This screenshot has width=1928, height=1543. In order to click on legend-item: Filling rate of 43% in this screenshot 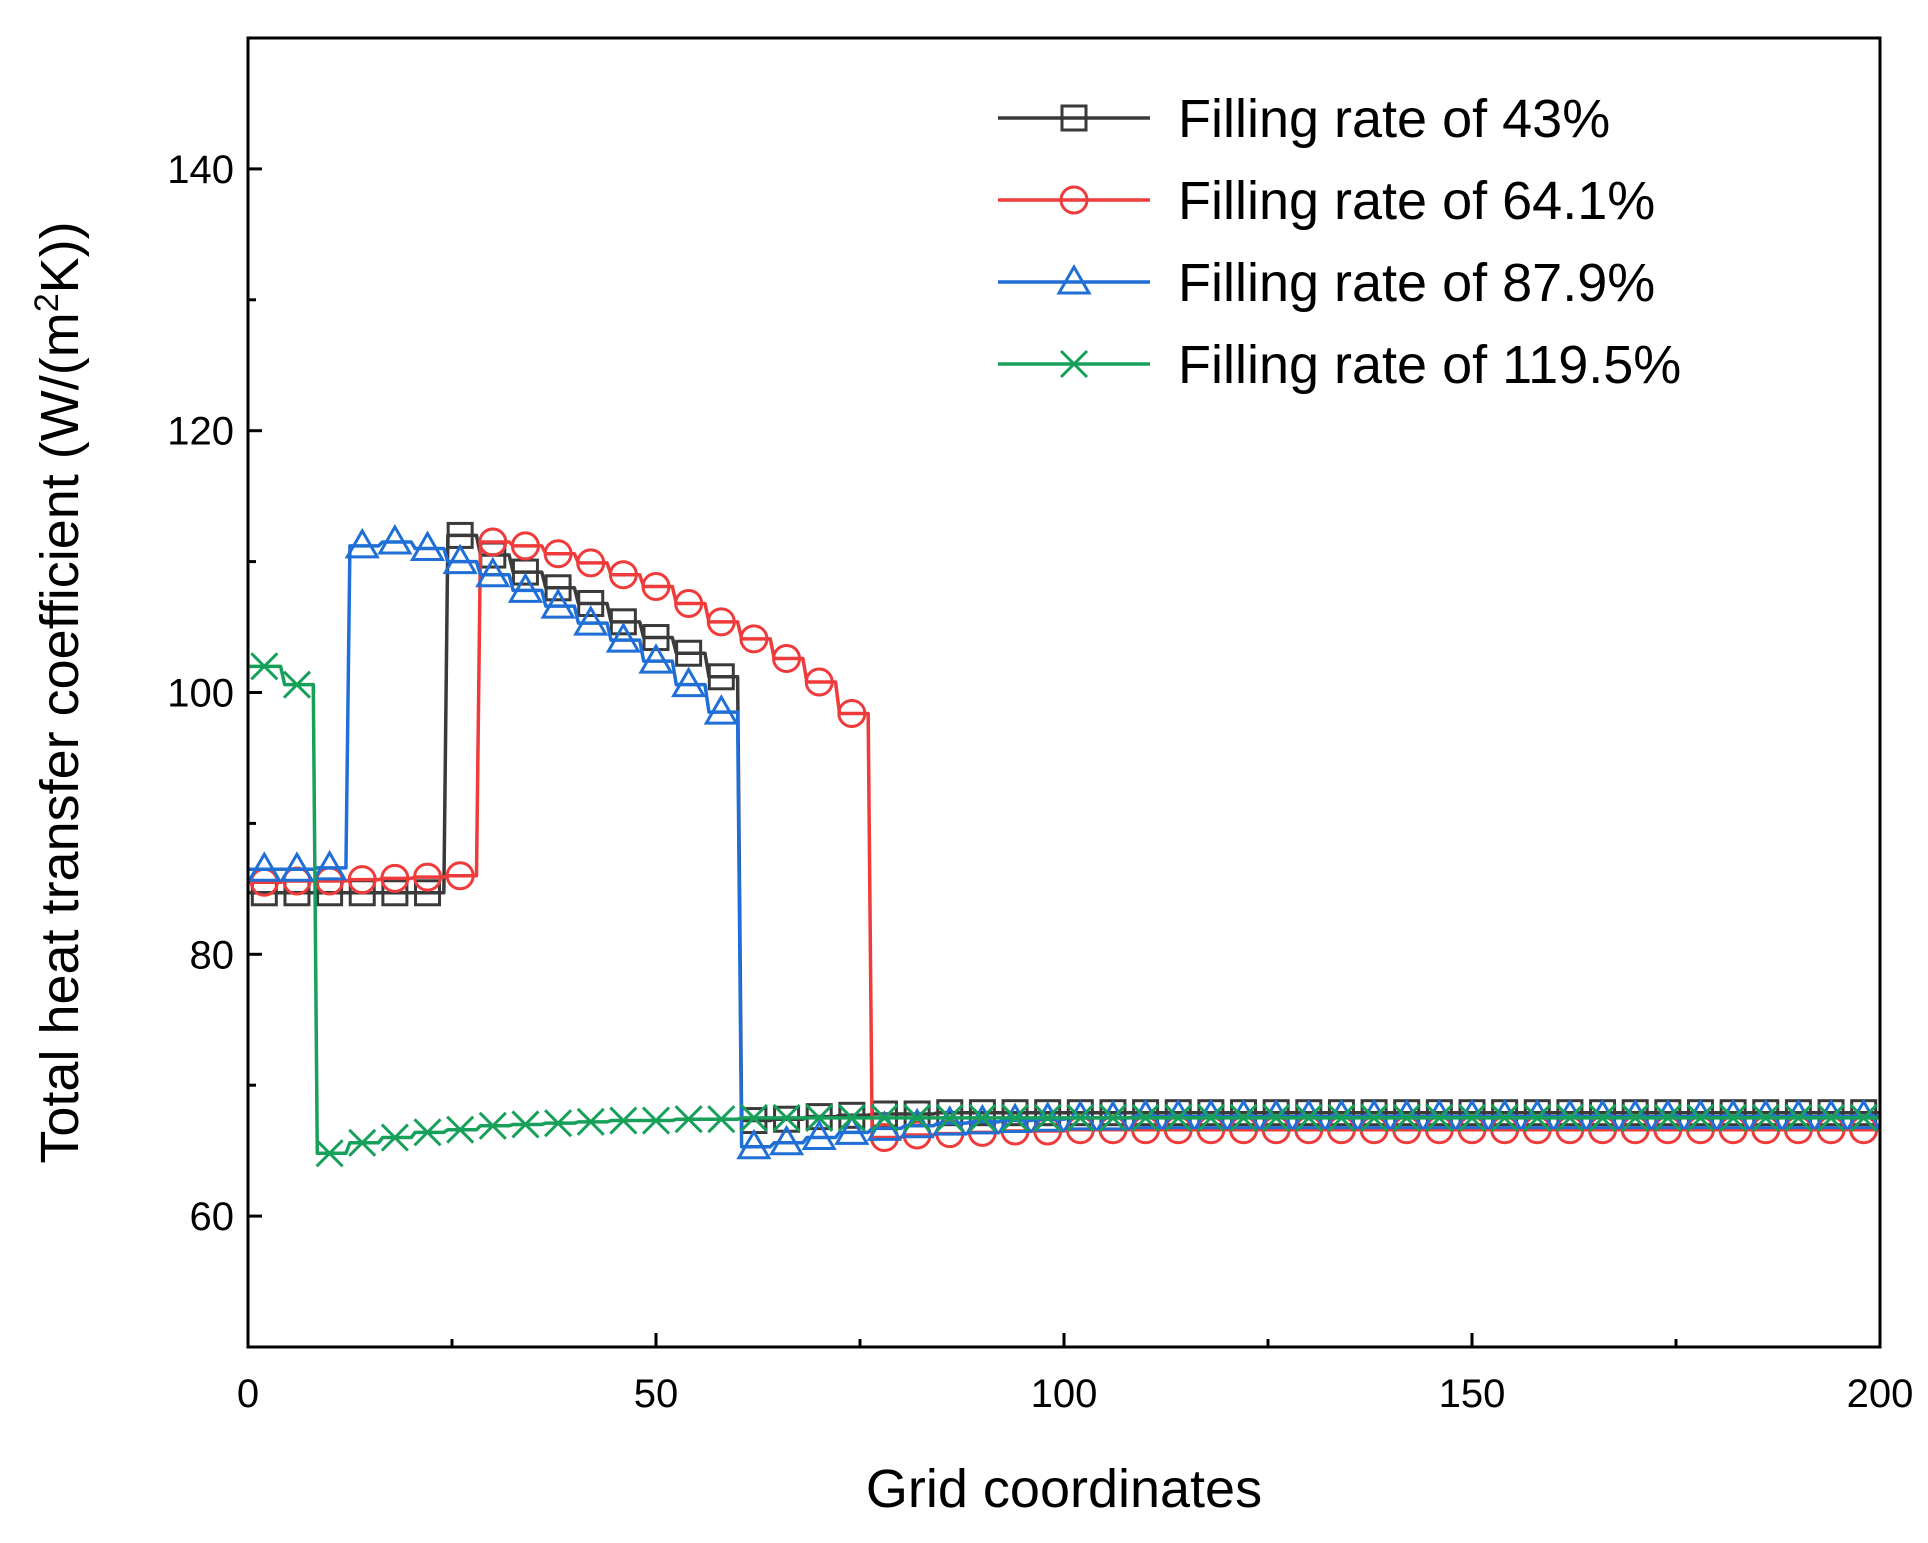, I will do `click(1304, 119)`.